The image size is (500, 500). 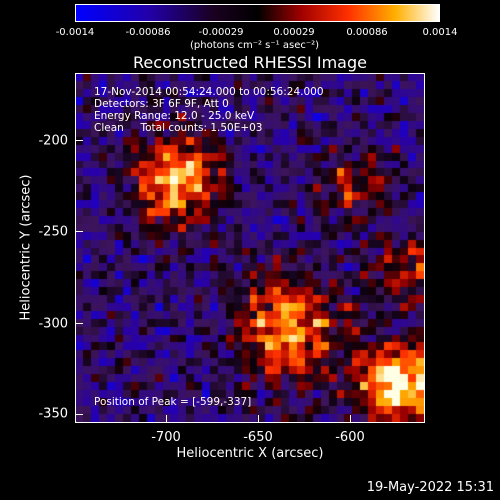 I want to click on y-tick-label: -200, so click(x=53, y=141).